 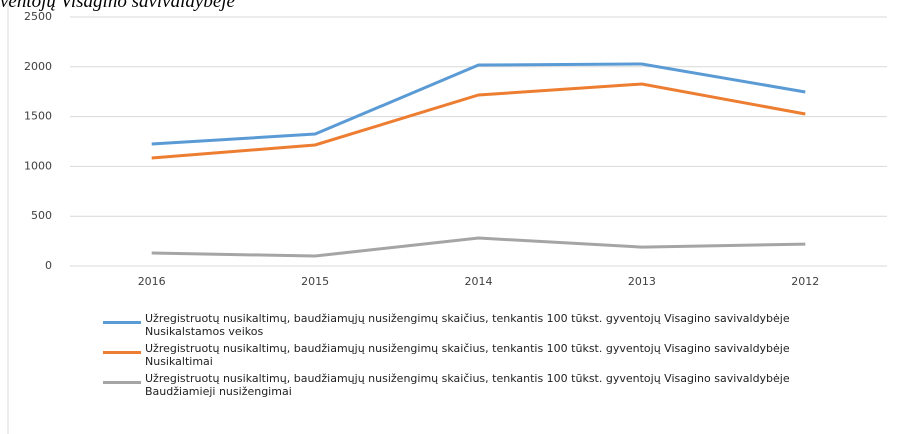 I want to click on x-tick-label: 2015, so click(x=315, y=281).